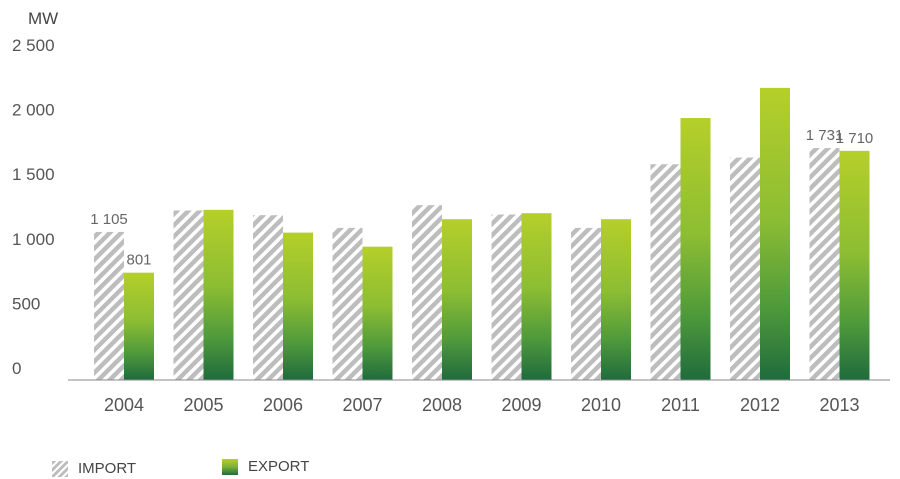  What do you see at coordinates (203, 405) in the screenshot?
I see `x-tick-label: 2005` at bounding box center [203, 405].